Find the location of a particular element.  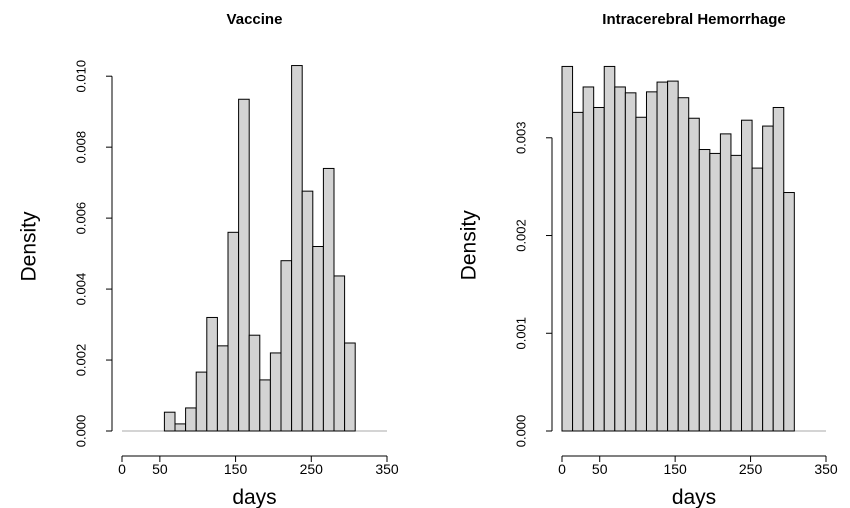

chart-title: Vaccine is located at coordinates (255, 19).